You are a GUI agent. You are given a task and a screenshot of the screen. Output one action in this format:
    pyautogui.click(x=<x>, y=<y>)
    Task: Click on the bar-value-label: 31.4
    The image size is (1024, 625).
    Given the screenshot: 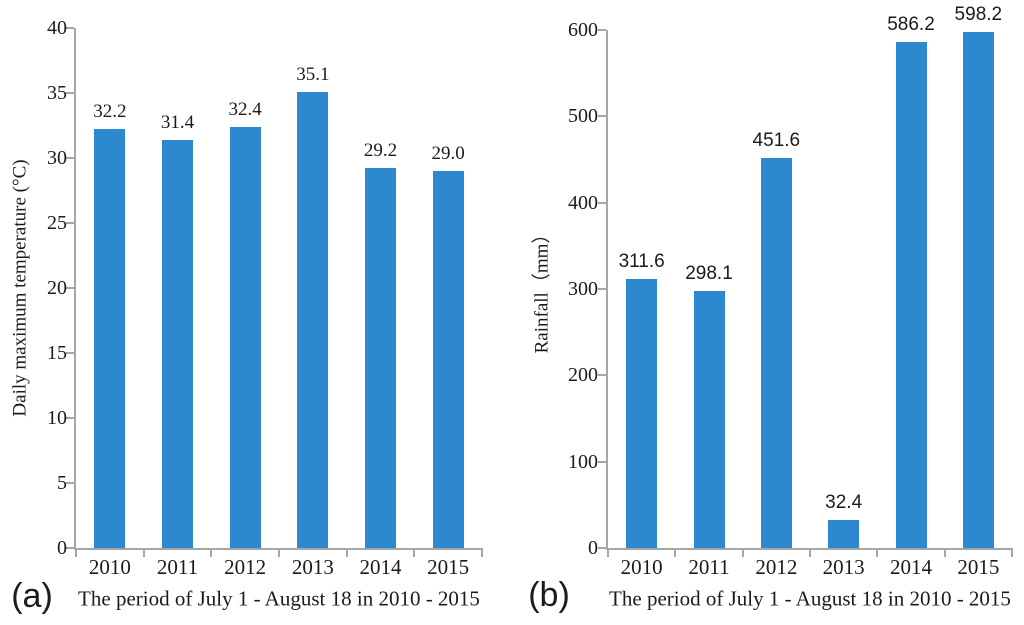 What is the action you would take?
    pyautogui.click(x=177, y=122)
    